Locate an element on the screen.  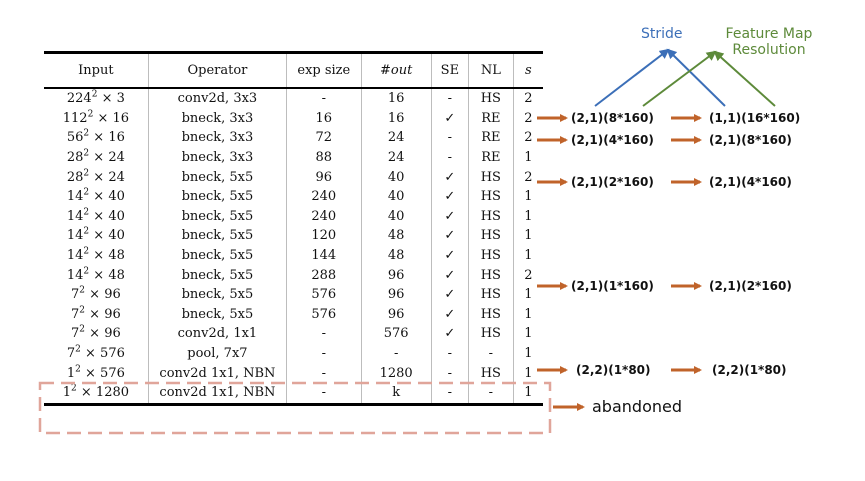
cell-input: 12 × 1280 is located at coordinates (96, 394).